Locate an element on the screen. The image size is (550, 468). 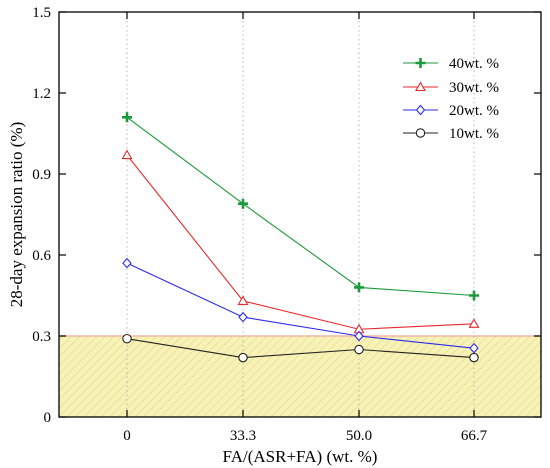
x-axis-title: FA/(ASR+FA) (wt. %) is located at coordinates (300, 456).